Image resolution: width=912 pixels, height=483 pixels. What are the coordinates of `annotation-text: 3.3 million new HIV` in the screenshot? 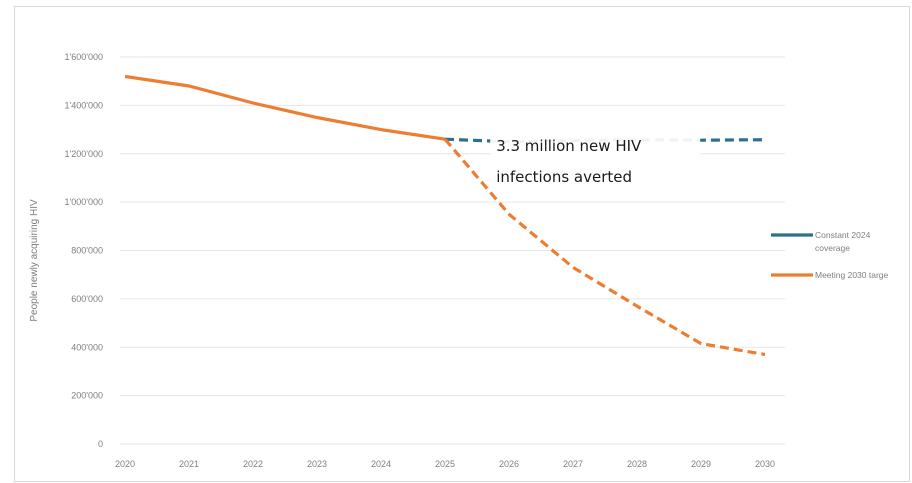 It's located at (569, 146).